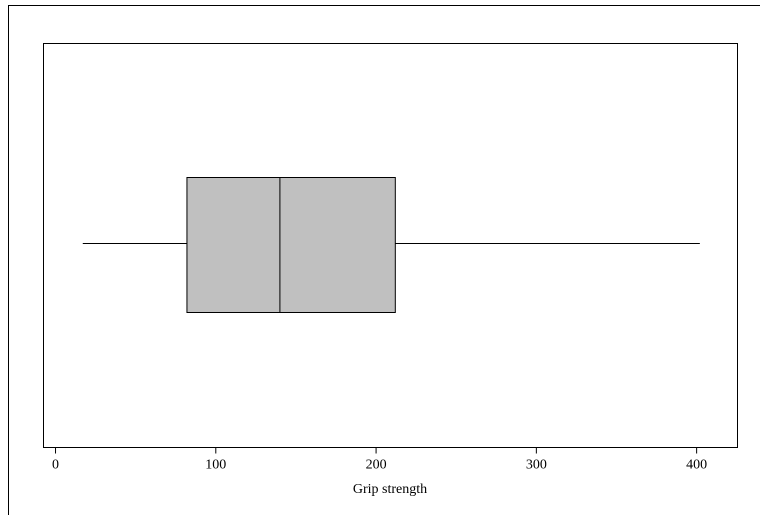 The height and width of the screenshot is (515, 760). I want to click on x-tick-label: 300, so click(536, 465).